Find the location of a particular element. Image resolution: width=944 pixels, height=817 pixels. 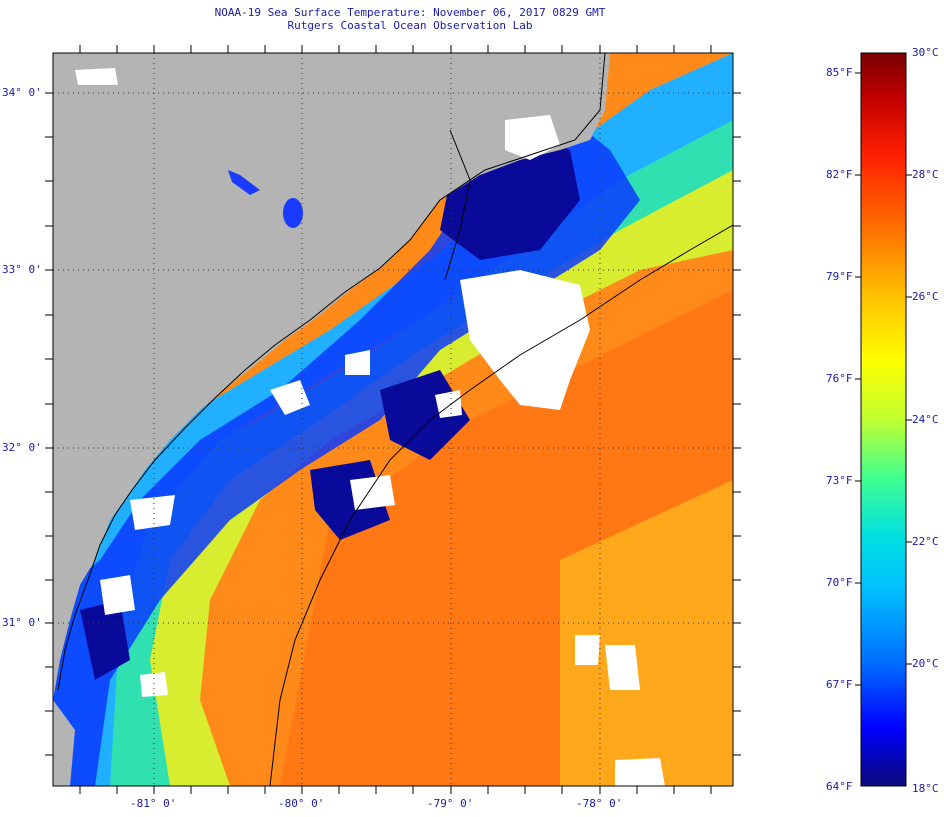

cbar-c-18: 18°C is located at coordinates (925, 788).